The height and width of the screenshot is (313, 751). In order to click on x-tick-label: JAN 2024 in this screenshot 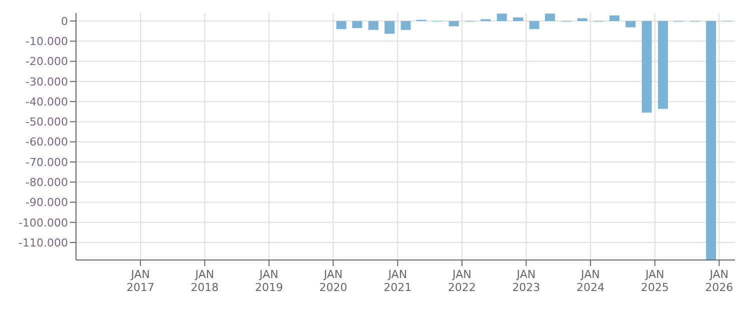, I will do `click(590, 281)`.